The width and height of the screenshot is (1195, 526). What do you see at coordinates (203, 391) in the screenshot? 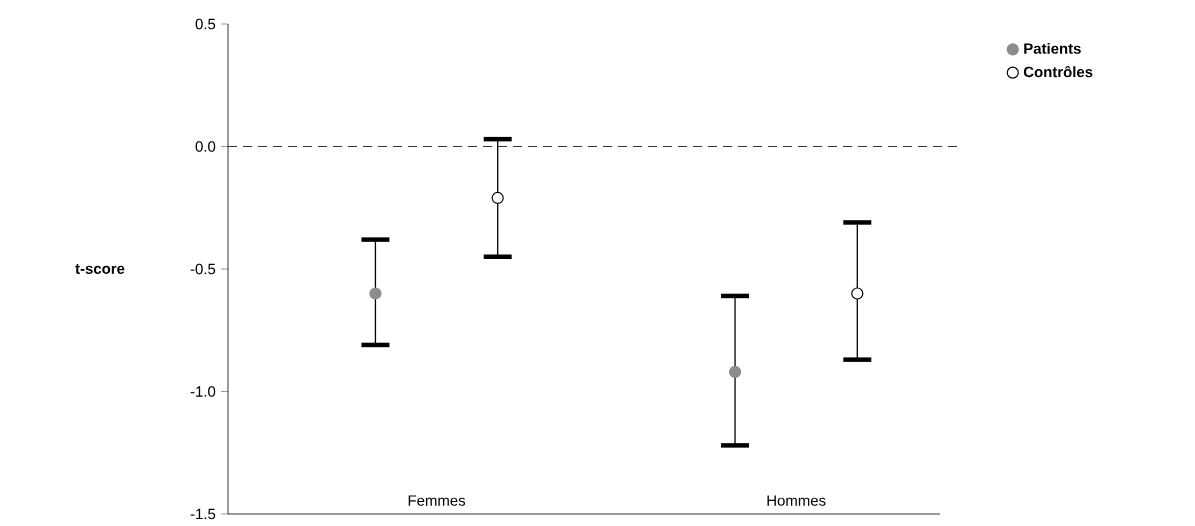
I see `y-tick-label: -1.0` at bounding box center [203, 391].